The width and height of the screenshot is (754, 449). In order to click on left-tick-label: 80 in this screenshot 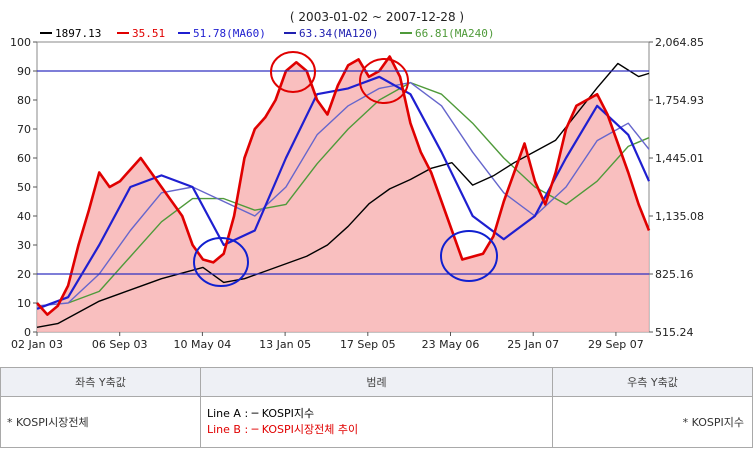, I will do `click(24, 100)`.